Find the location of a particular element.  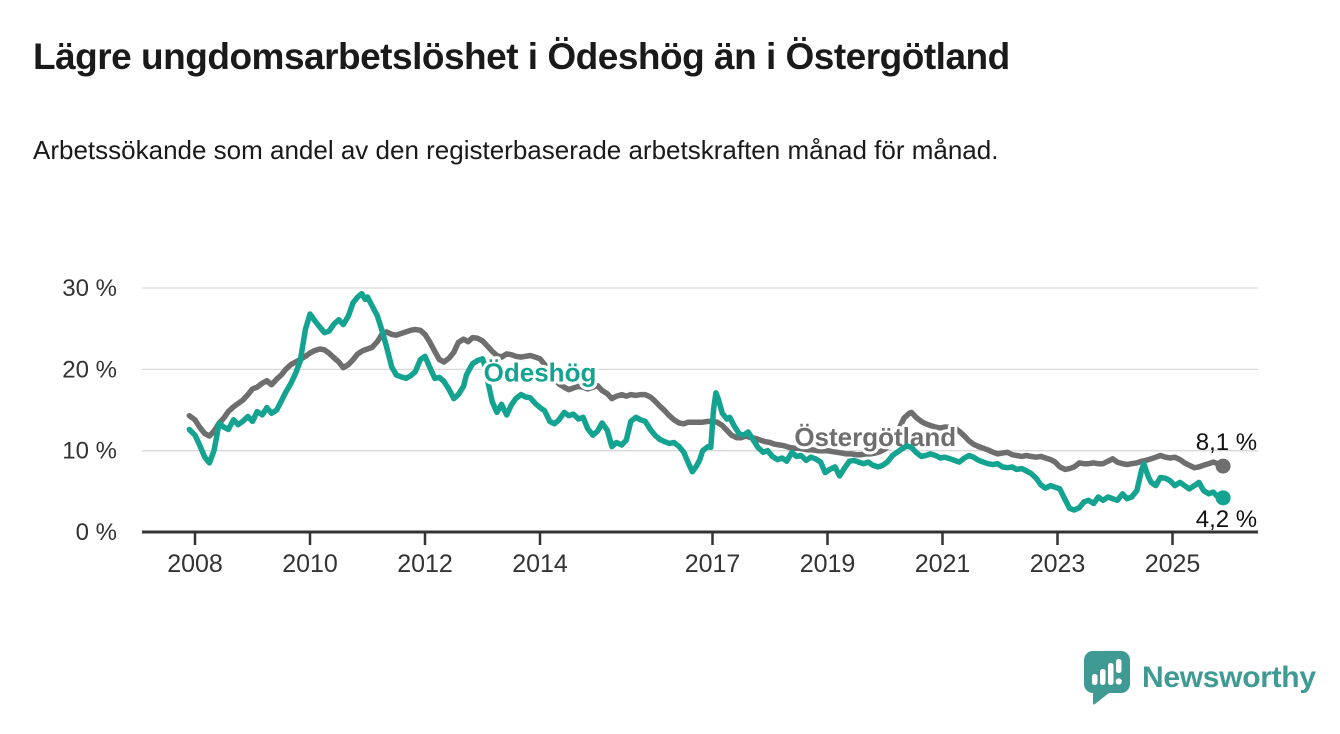

exclamation-bar is located at coordinates (1119, 666).